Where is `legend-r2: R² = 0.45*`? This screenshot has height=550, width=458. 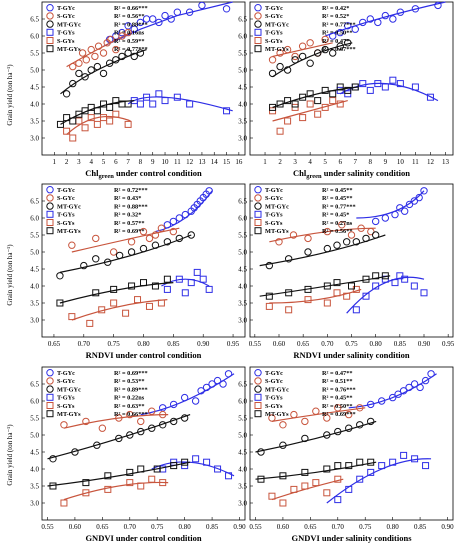
legend-r2: R² = 0.45* is located at coordinates (335, 215).